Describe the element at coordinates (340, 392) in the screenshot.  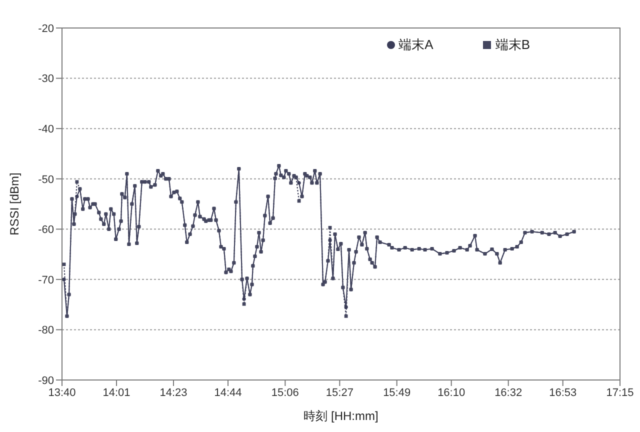
I see `x-tick-label: 15:27` at that location.